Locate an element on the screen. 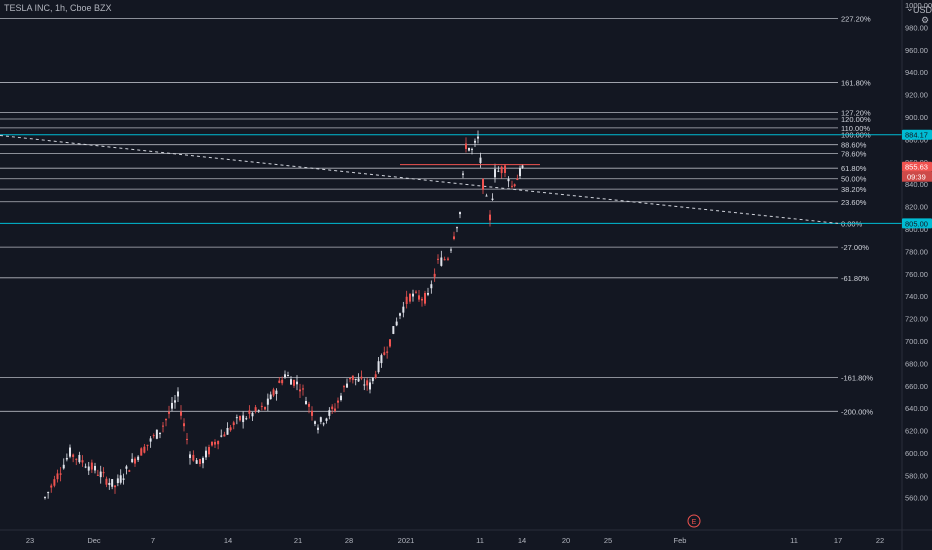  price-tag-label: 805.00 is located at coordinates (916, 223).